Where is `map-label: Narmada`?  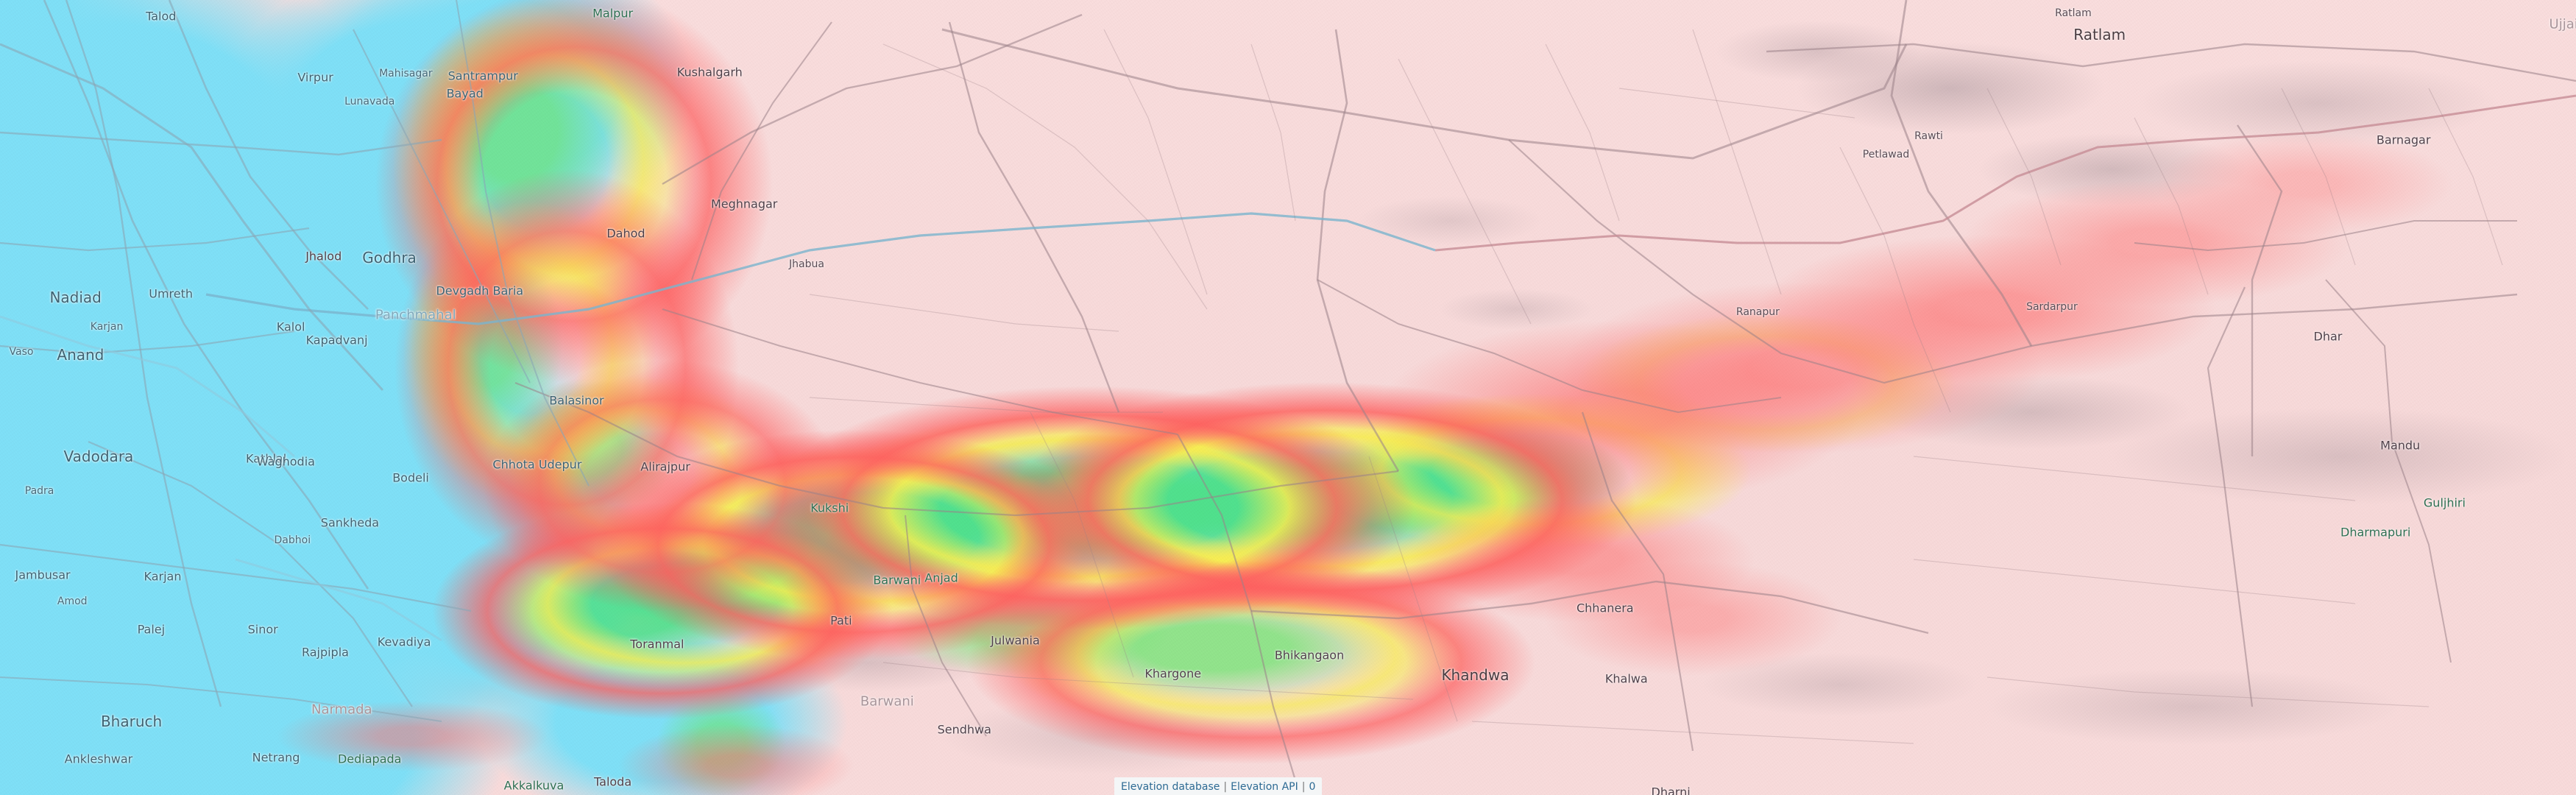
map-label: Narmada is located at coordinates (341, 710).